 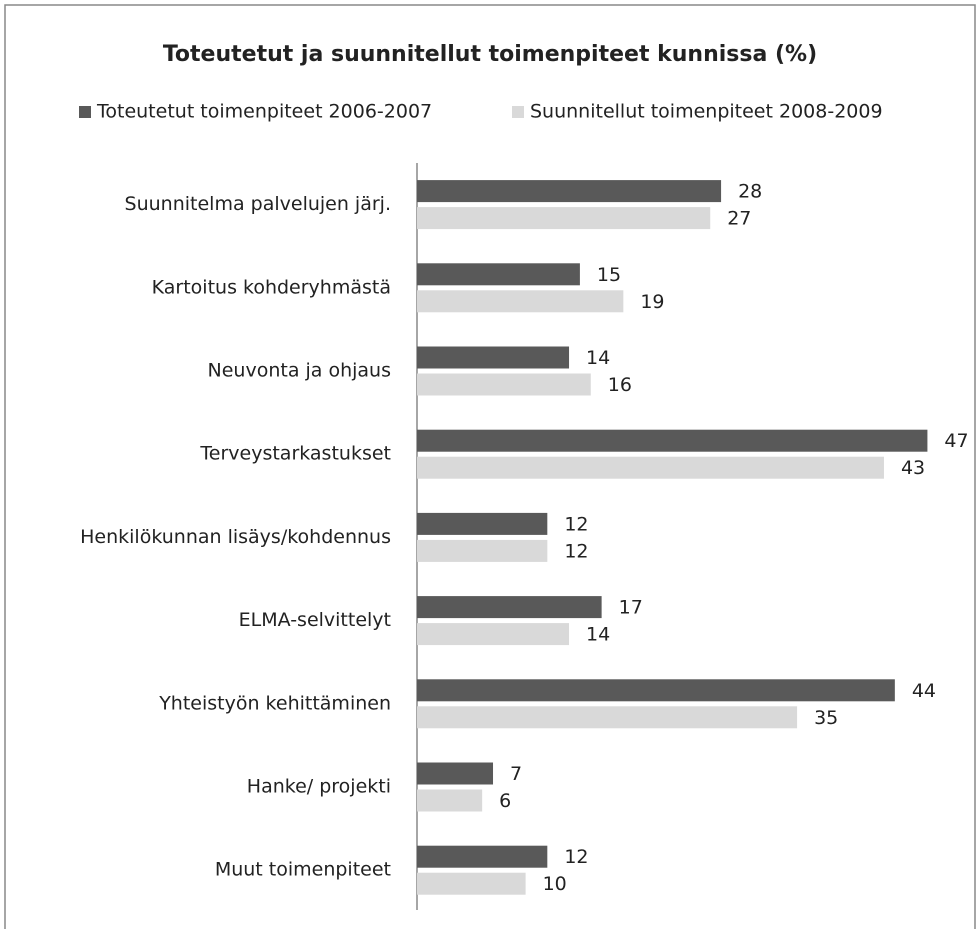 I want to click on y-tick-label: Suunnitelma palvelujen järj., so click(x=258, y=204).